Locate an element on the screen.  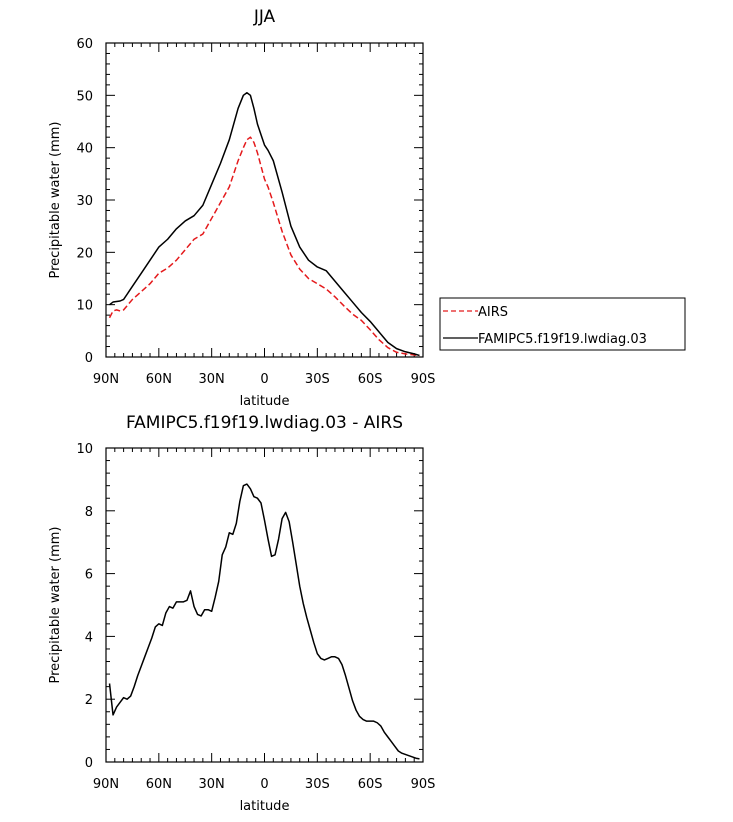
bottom-y-axis-label: Precipitable water (mm) is located at coordinates (55, 605).